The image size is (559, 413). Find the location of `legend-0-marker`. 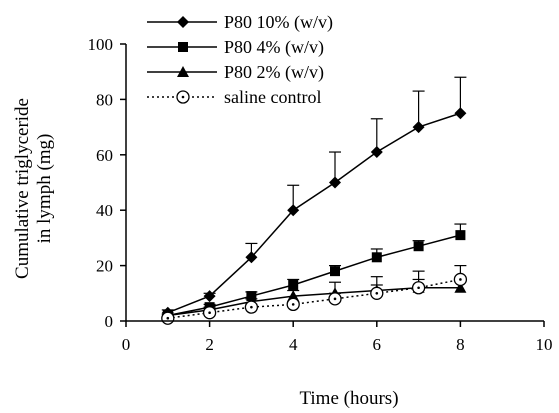

legend-0-marker is located at coordinates (183, 22).